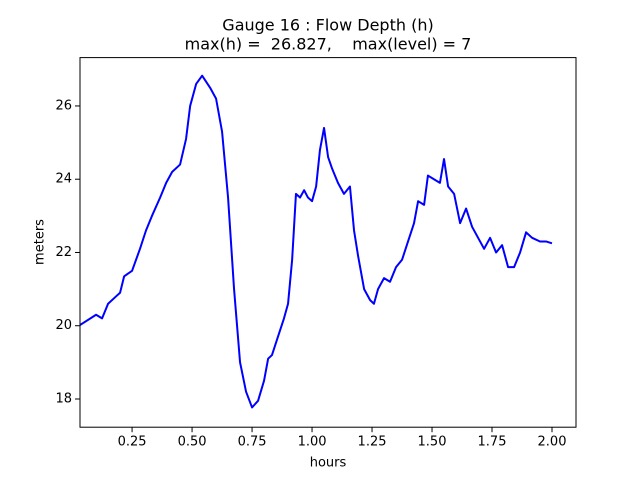  I want to click on y-tick-label: 20, so click(63, 325).